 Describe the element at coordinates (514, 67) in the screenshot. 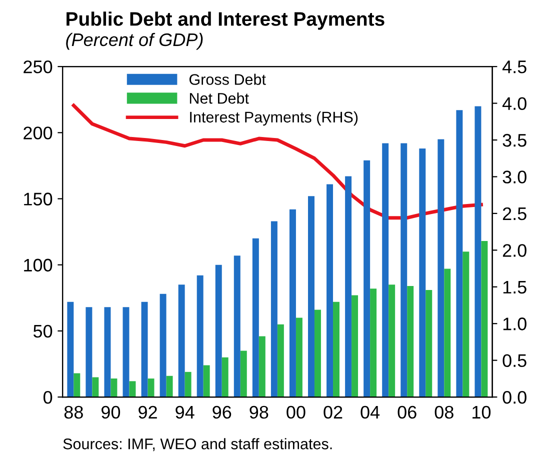

I see `y2-tick-label: 4.5` at that location.